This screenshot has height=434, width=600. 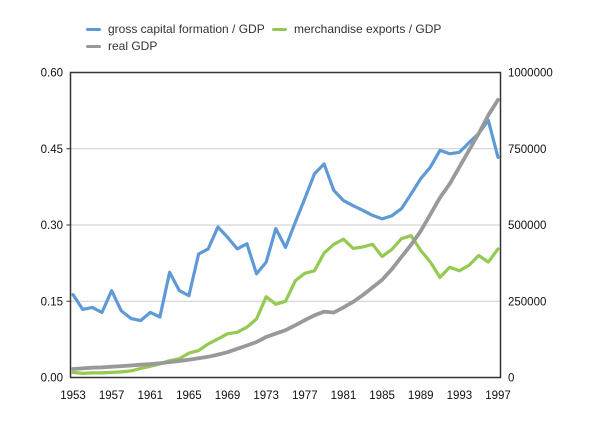 I want to click on legend-line-swatch-gray-icon, so click(x=93, y=46).